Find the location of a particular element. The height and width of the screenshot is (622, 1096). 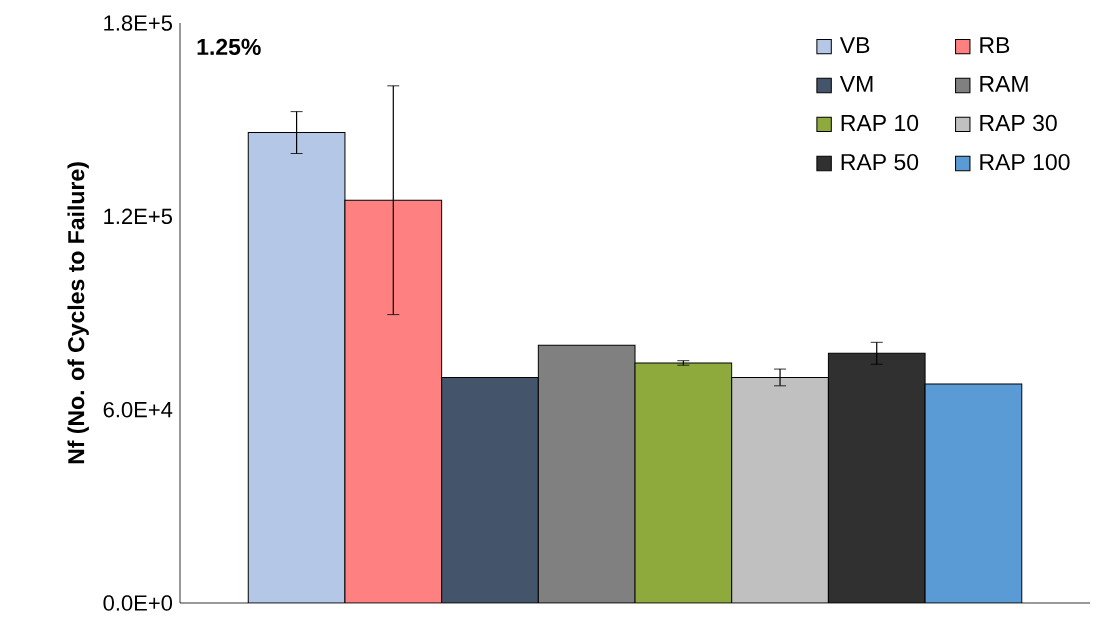

y-tick-label: 1.8E+5 is located at coordinates (138, 23).